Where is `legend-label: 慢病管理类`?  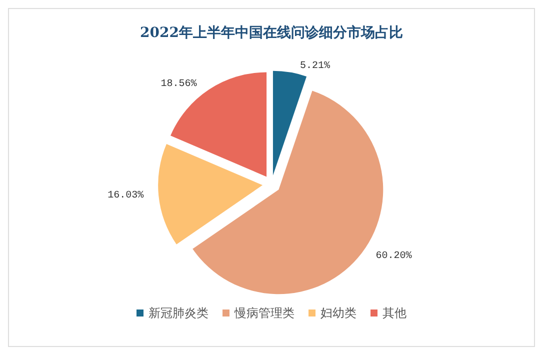 legend-label: 慢病管理类 is located at coordinates (264, 313).